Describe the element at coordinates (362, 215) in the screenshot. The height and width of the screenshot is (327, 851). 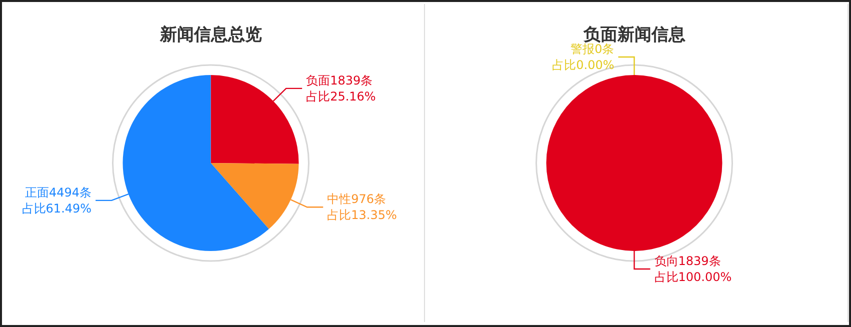
I see `text: 占比13.35%` at that location.